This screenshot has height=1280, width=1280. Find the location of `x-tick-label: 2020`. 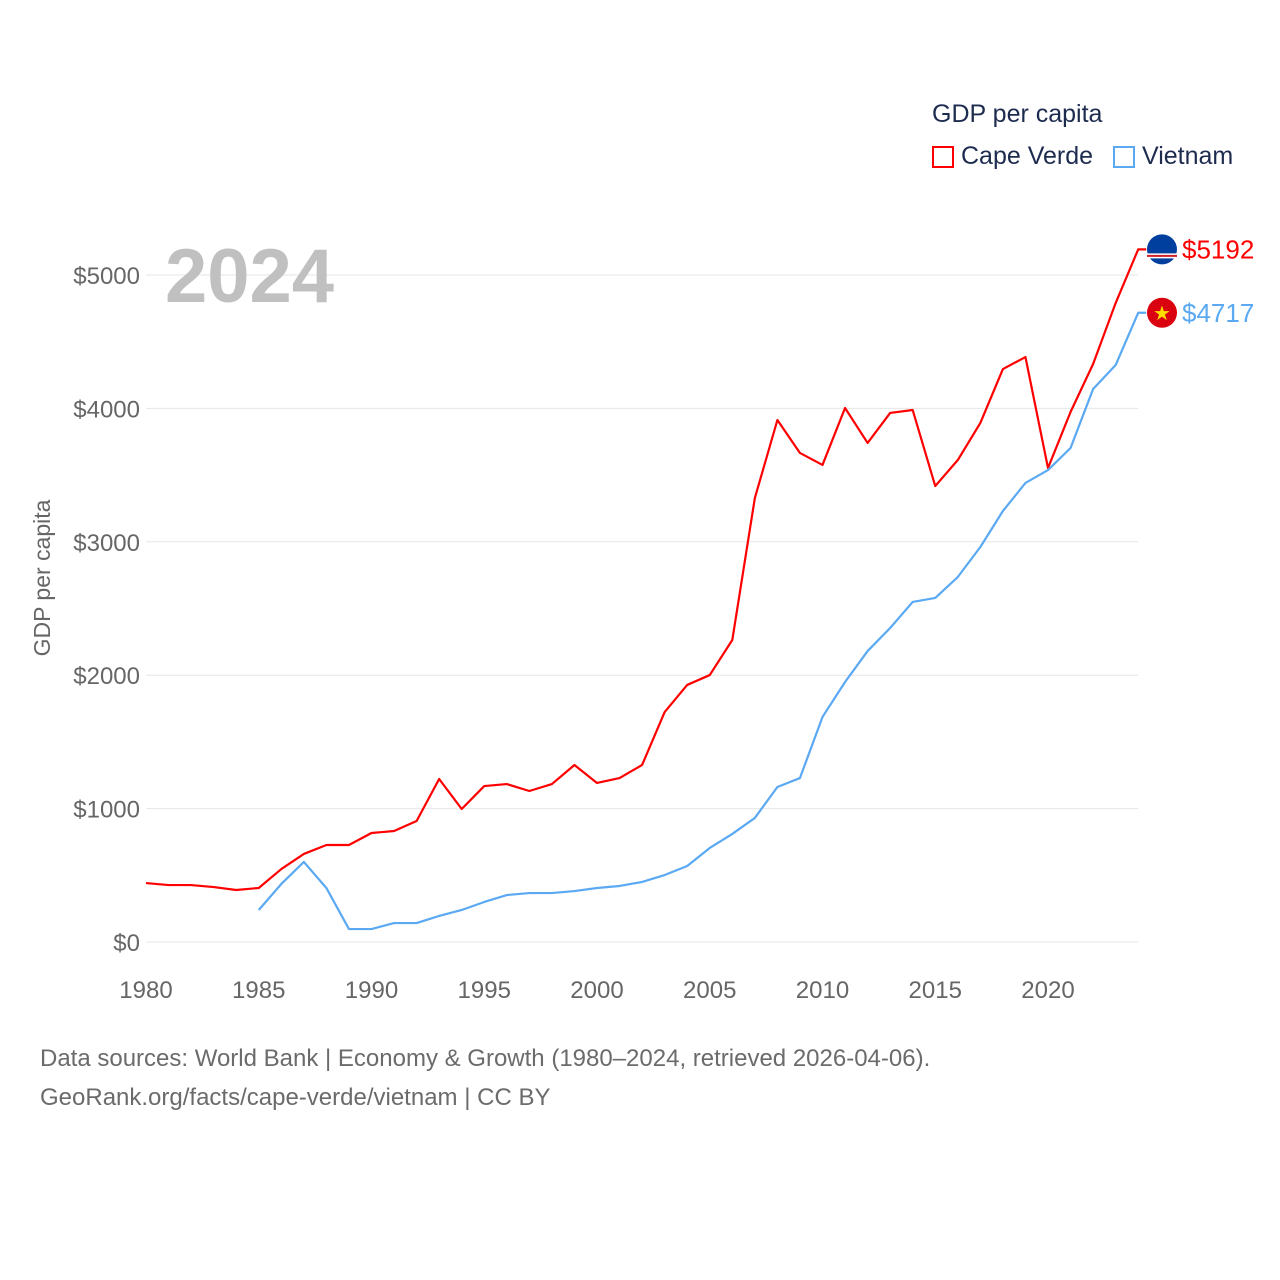

x-tick-label: 2020 is located at coordinates (1047, 990).